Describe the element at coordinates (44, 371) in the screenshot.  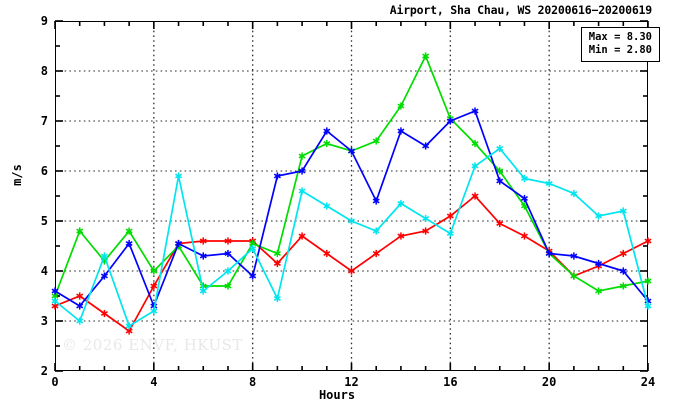
I see `y-tick-label: 2` at that location.